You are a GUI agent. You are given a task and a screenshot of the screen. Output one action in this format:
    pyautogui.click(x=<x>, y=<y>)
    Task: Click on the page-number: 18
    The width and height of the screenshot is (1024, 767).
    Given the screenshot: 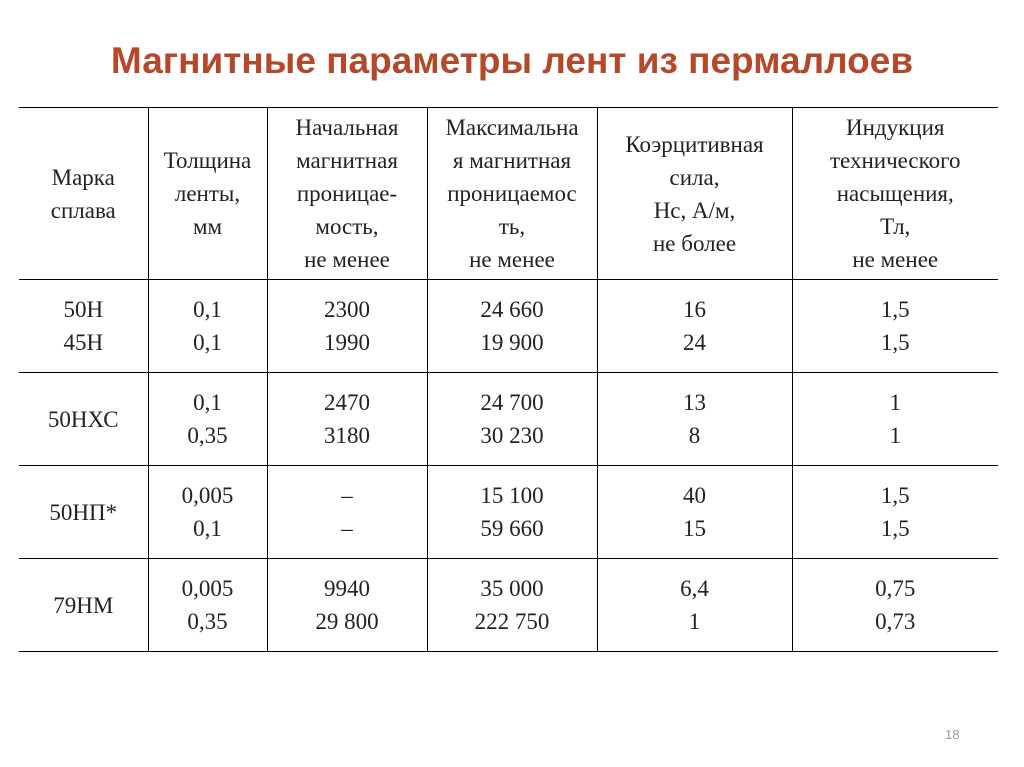 What is the action you would take?
    pyautogui.click(x=952, y=734)
    